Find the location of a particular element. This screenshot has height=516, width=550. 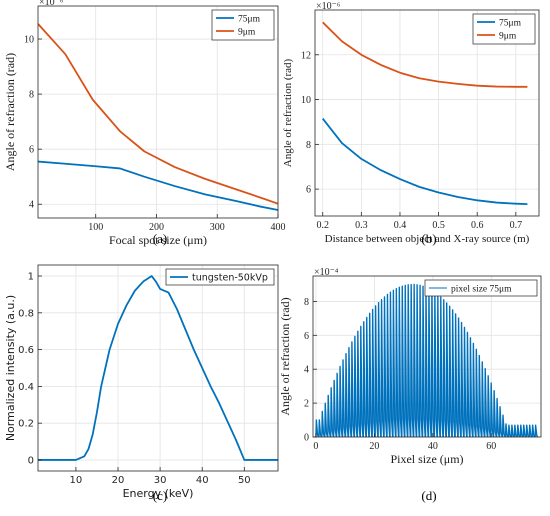

x-tick-label: 0.7 is located at coordinates (516, 225).